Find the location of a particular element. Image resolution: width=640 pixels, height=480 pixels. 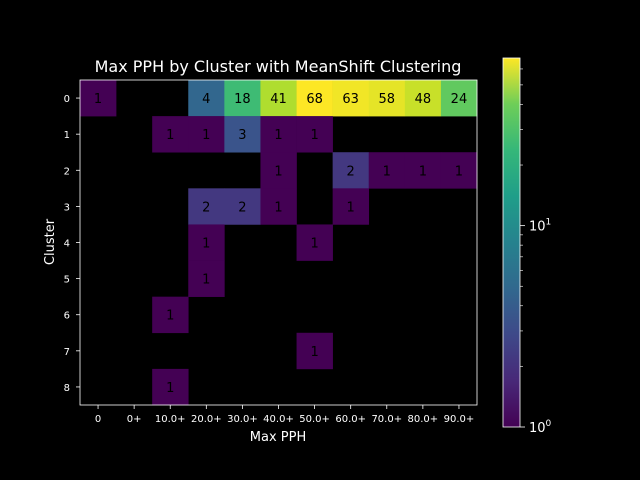

x-tick-label: 80.0+ is located at coordinates (423, 419).